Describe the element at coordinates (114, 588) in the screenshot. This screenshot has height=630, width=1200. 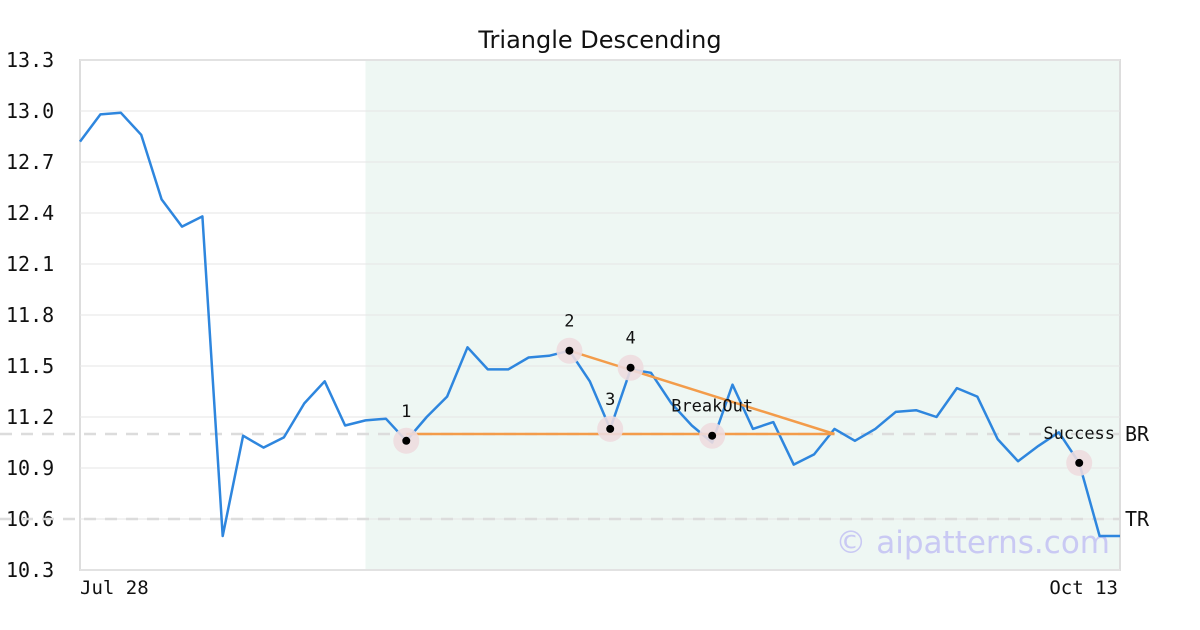
I see `x-tick-label: Jul 28` at that location.